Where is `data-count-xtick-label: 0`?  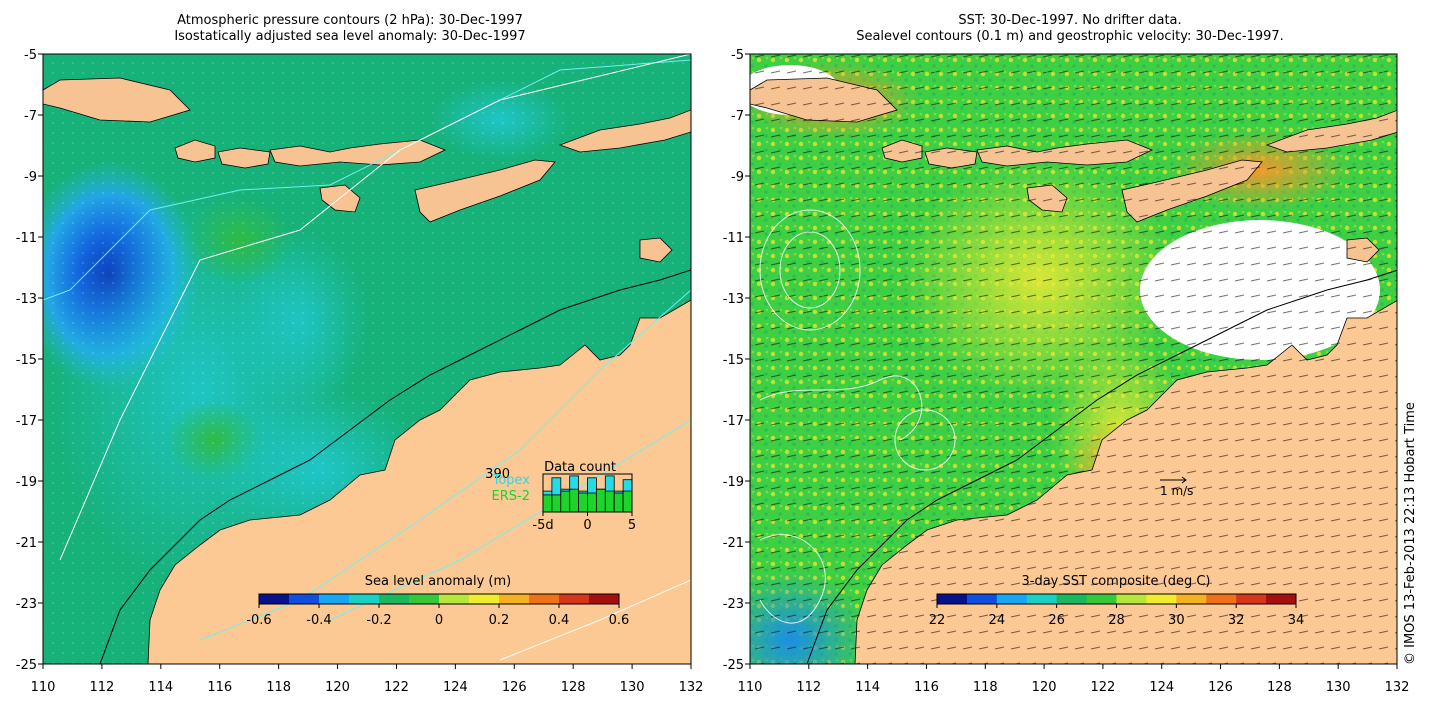
data-count-xtick-label: 0 is located at coordinates (587, 525).